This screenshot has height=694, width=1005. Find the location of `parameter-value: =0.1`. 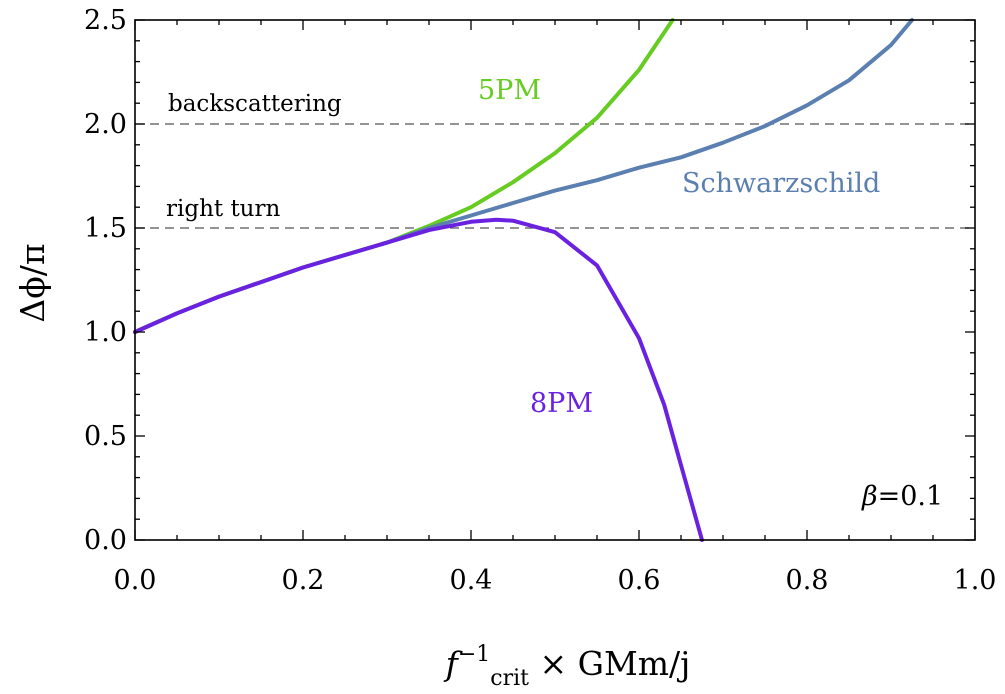

parameter-value: =0.1 is located at coordinates (911, 496).